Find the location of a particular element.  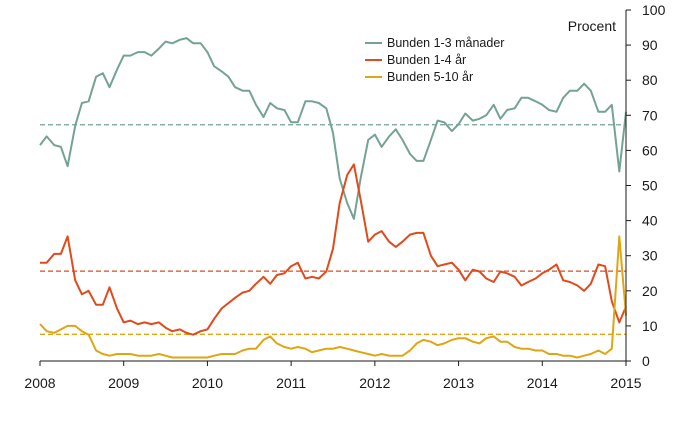

y-axis-label: Procent is located at coordinates (592, 26).